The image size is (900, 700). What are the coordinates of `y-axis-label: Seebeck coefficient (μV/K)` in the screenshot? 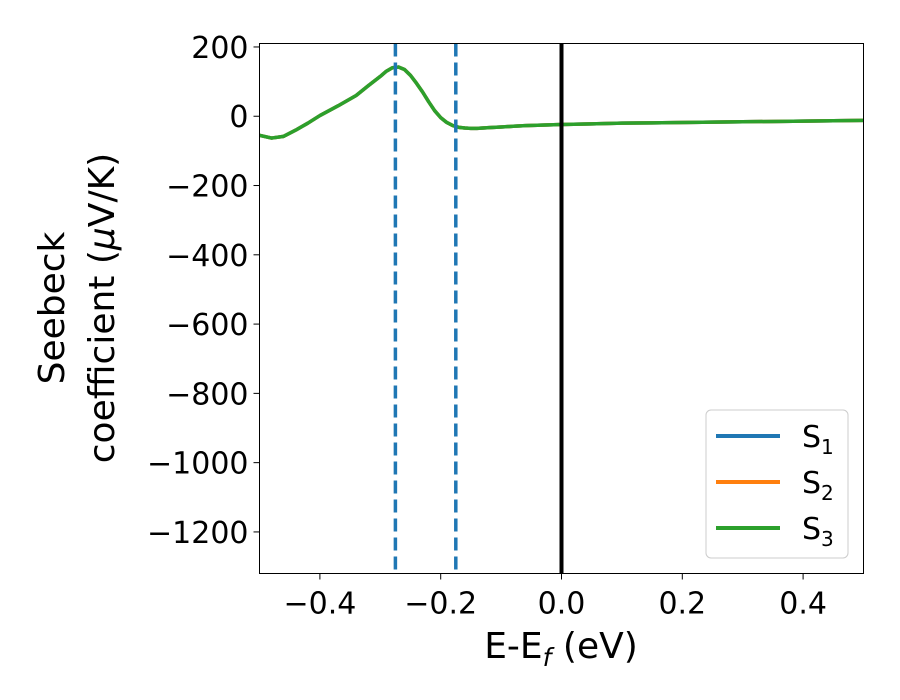 It's located at (77, 308).